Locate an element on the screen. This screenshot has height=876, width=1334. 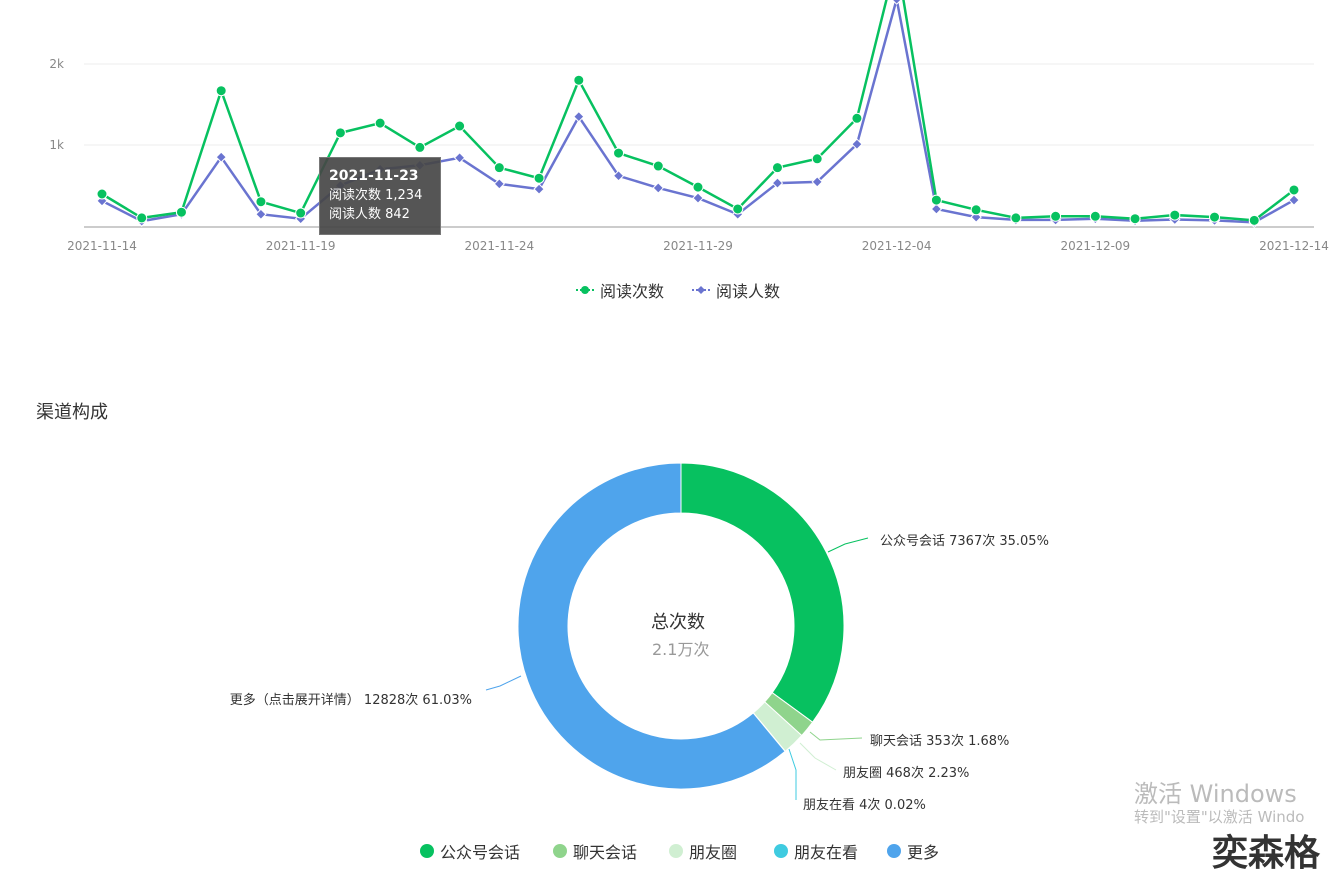
center-value: 2.1万次 is located at coordinates (681, 649).